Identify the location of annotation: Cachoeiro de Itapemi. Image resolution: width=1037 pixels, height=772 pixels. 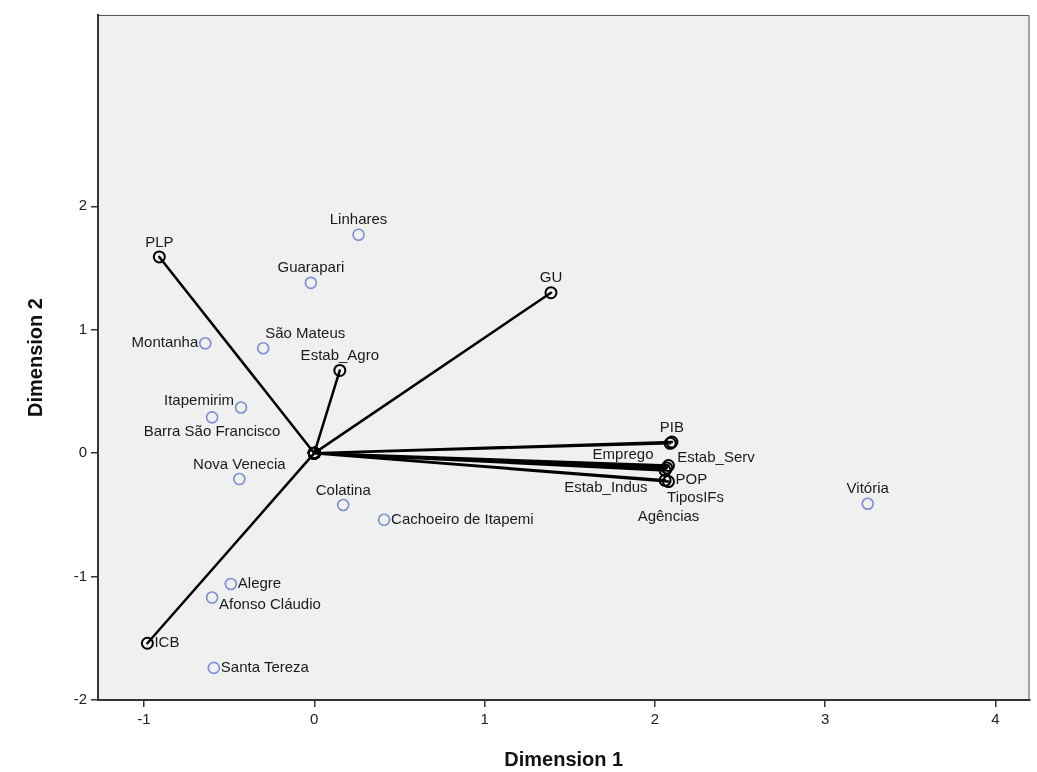
(462, 518).